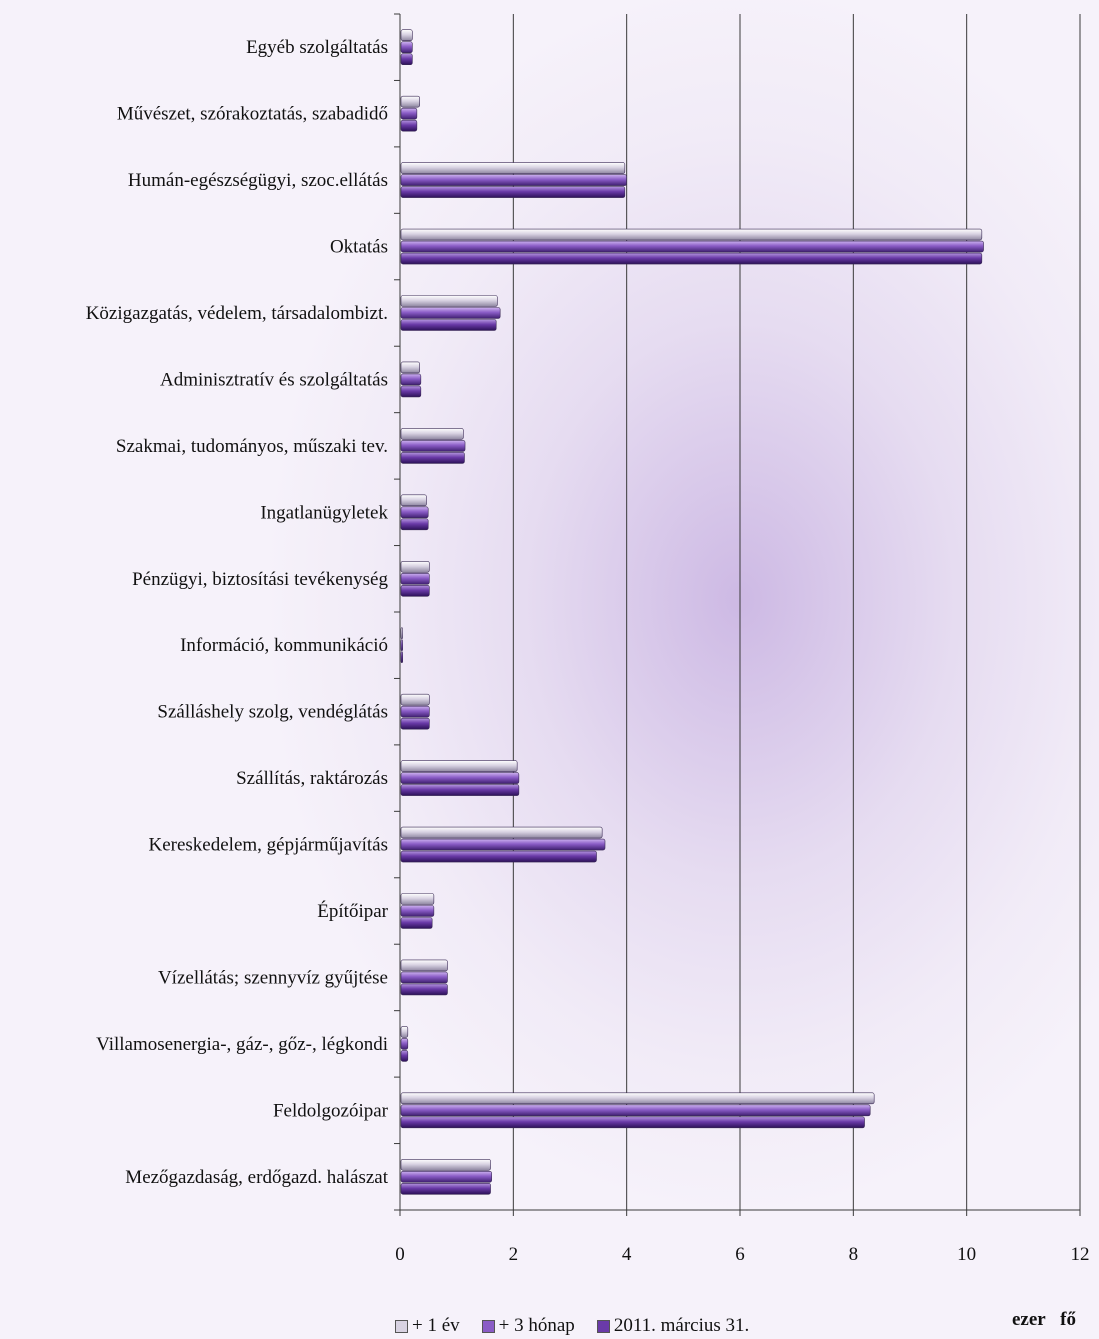 This screenshot has height=1339, width=1099. I want to click on category-label: Mezőgazdaság, erdőgazd. halászat, so click(256, 1177).